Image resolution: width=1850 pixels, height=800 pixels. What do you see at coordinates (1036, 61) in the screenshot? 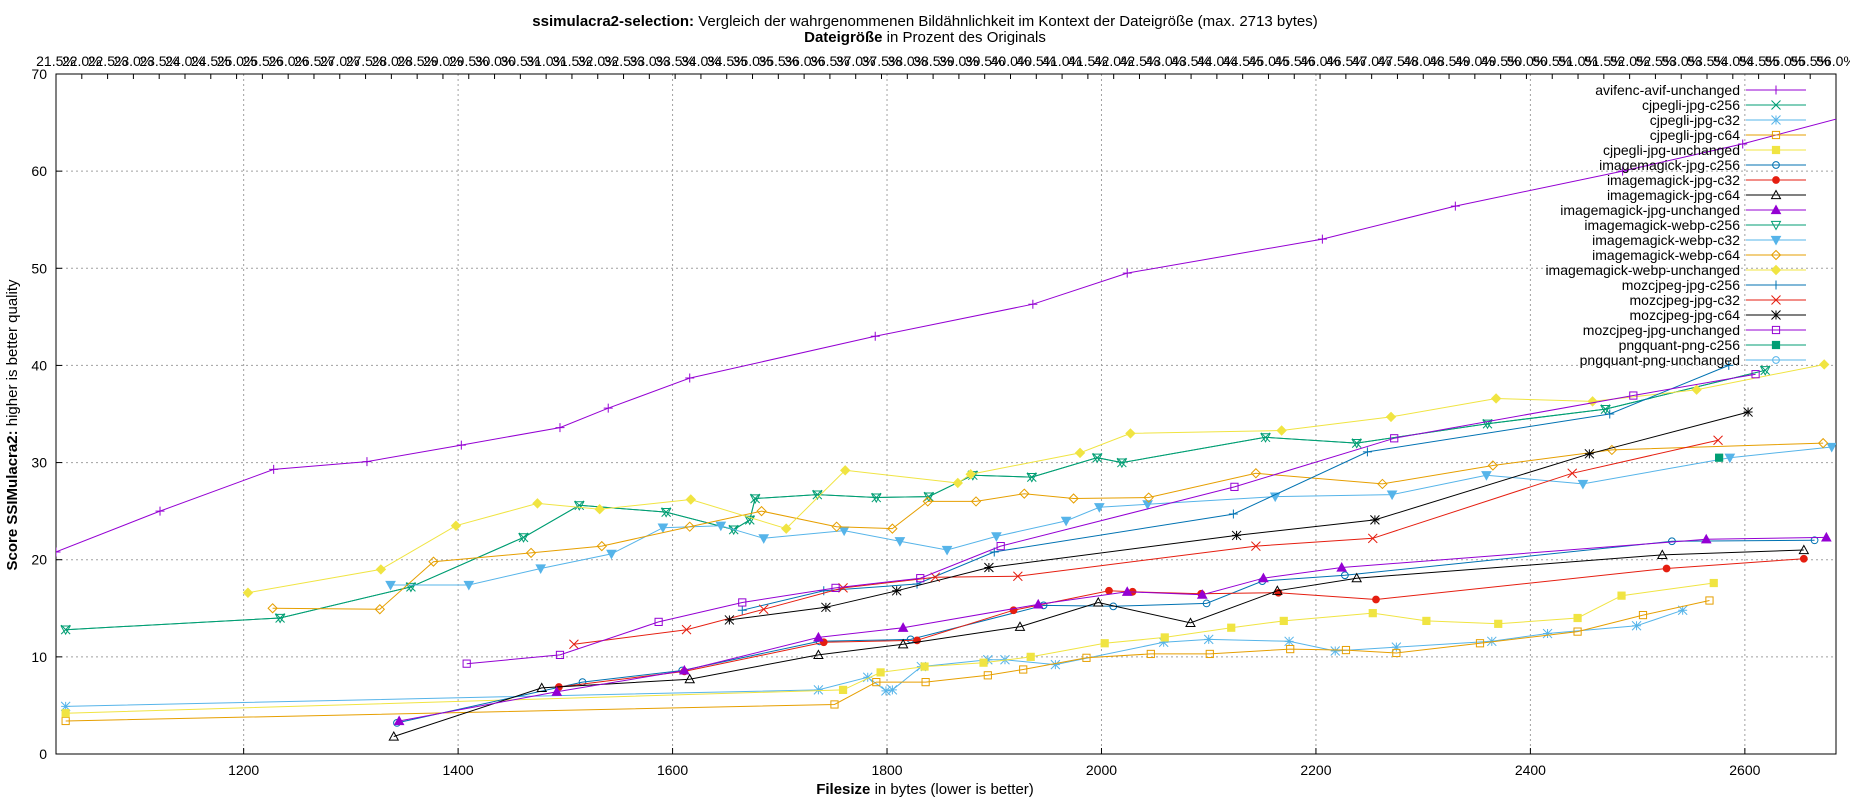
I see `x2-tick-label: 40.5%` at bounding box center [1036, 61].